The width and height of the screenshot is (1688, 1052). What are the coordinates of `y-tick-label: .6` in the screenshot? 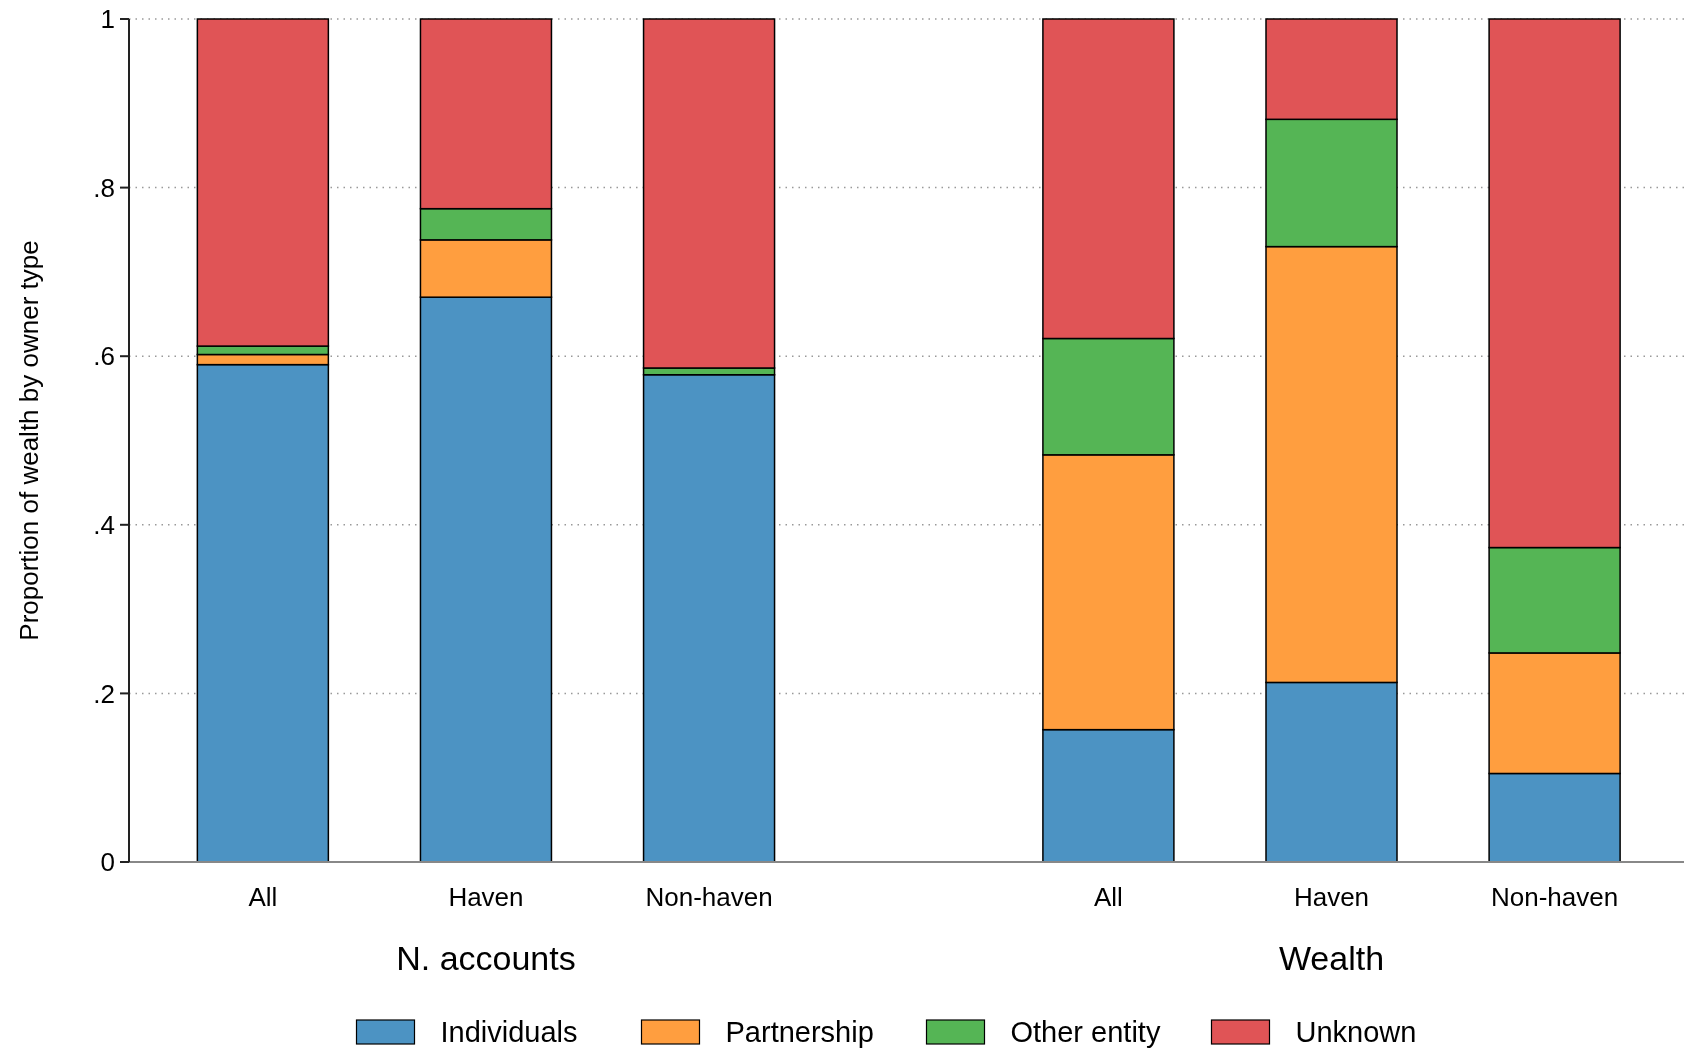 It's located at (104, 356).